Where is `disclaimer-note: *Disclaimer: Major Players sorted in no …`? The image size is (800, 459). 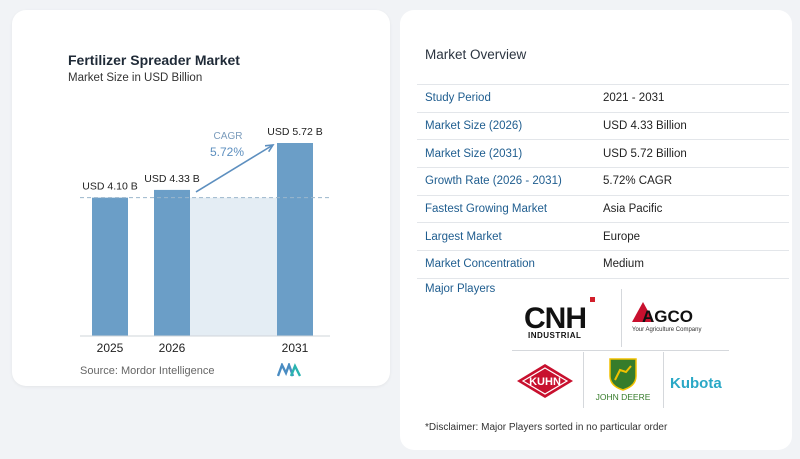 disclaimer-note: *Disclaimer: Major Players sorted in no … is located at coordinates (546, 427).